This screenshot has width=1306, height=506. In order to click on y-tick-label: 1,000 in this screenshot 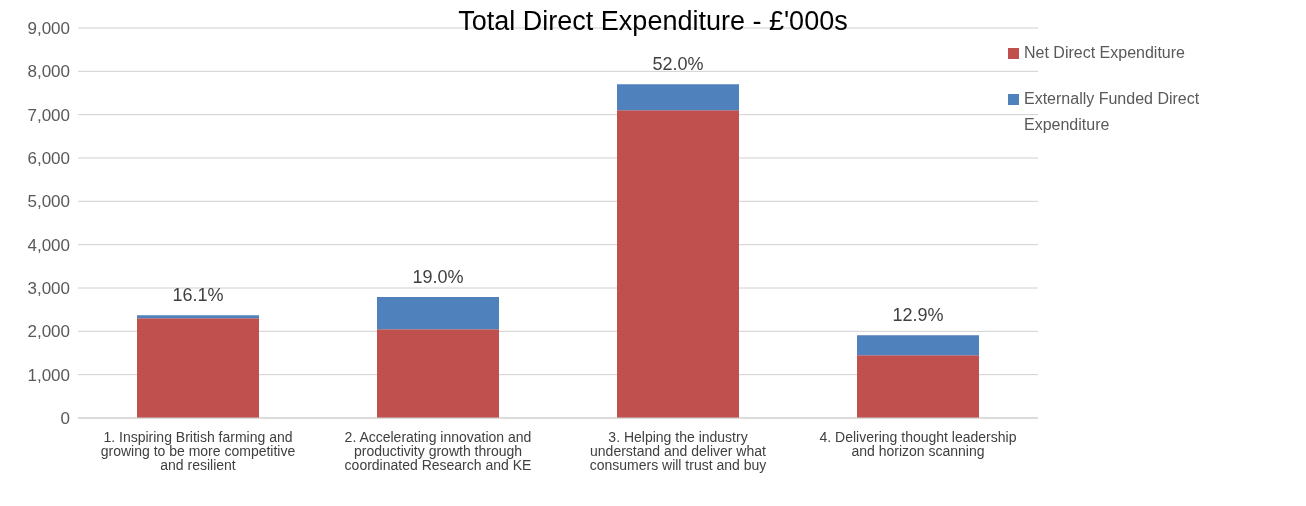, I will do `click(48, 375)`.